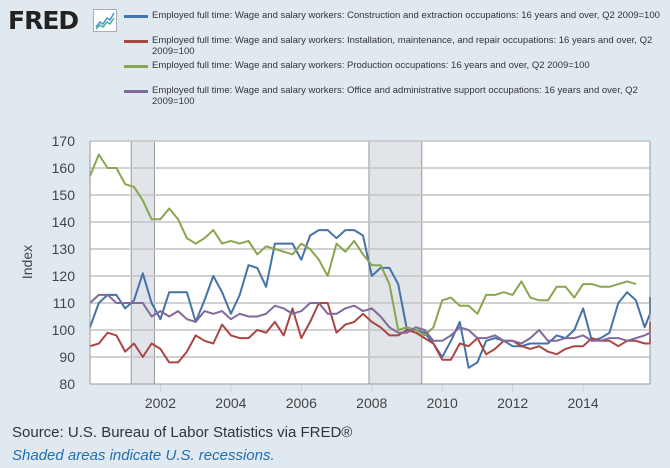  I want to click on recession-note-link: Shaded areas indicate U.S. recessions., so click(143, 455).